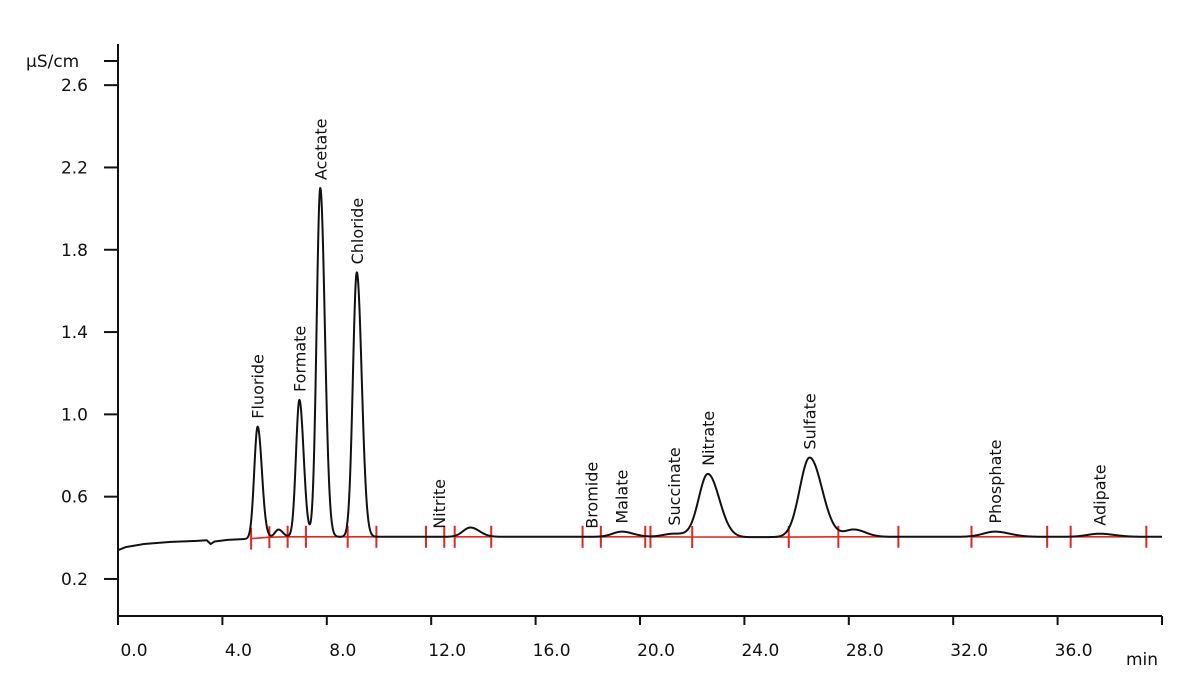  Describe the element at coordinates (699, 537) in the screenshot. I see `integration-baseline-group` at that location.